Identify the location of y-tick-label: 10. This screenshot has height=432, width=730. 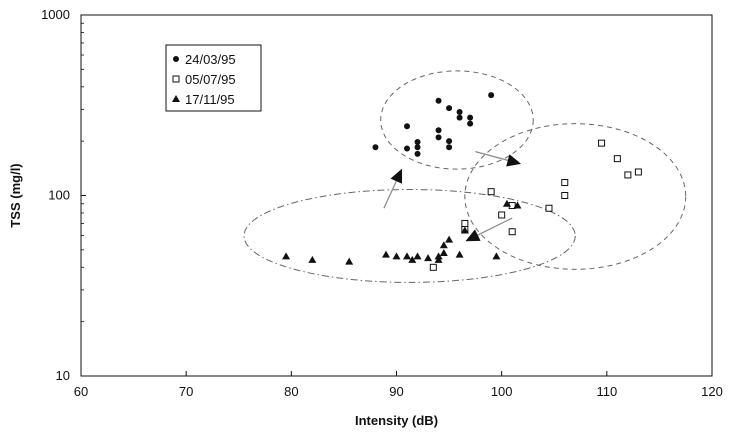
(63, 375).